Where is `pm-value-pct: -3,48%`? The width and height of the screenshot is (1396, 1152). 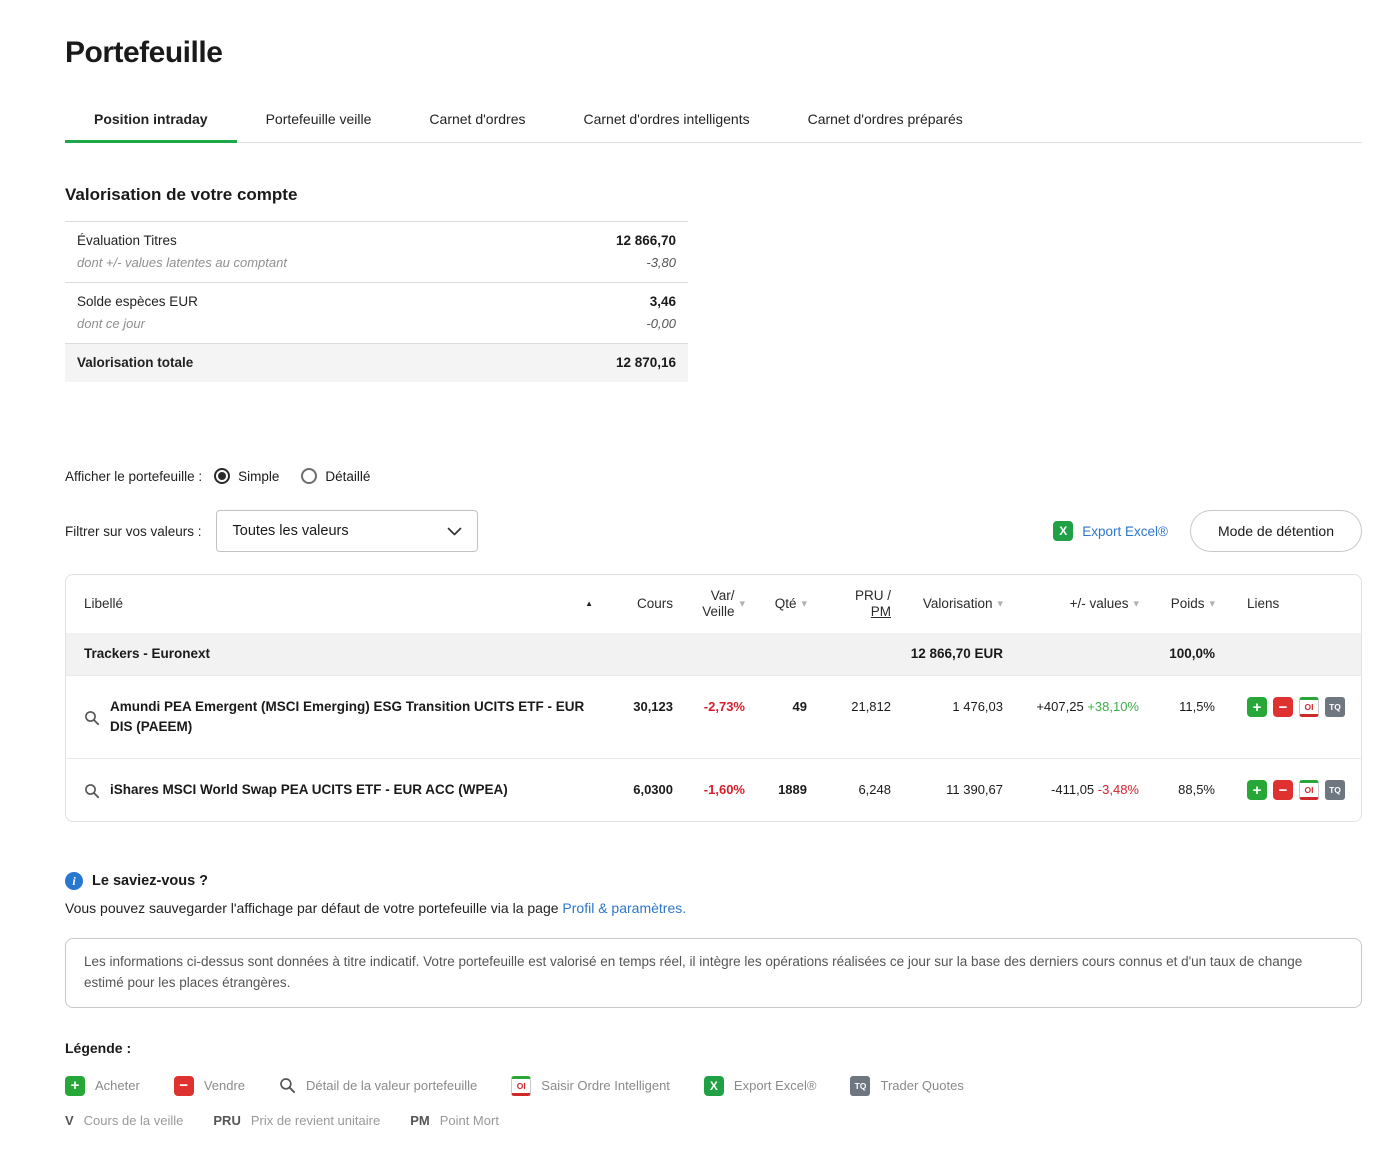
pm-value-pct: -3,48% is located at coordinates (1118, 789).